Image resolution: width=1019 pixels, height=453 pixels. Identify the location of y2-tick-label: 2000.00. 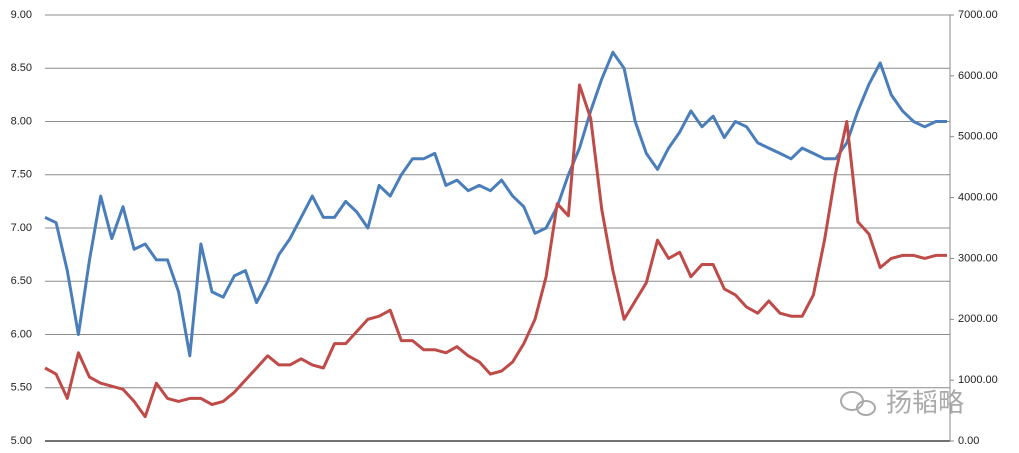
(978, 319).